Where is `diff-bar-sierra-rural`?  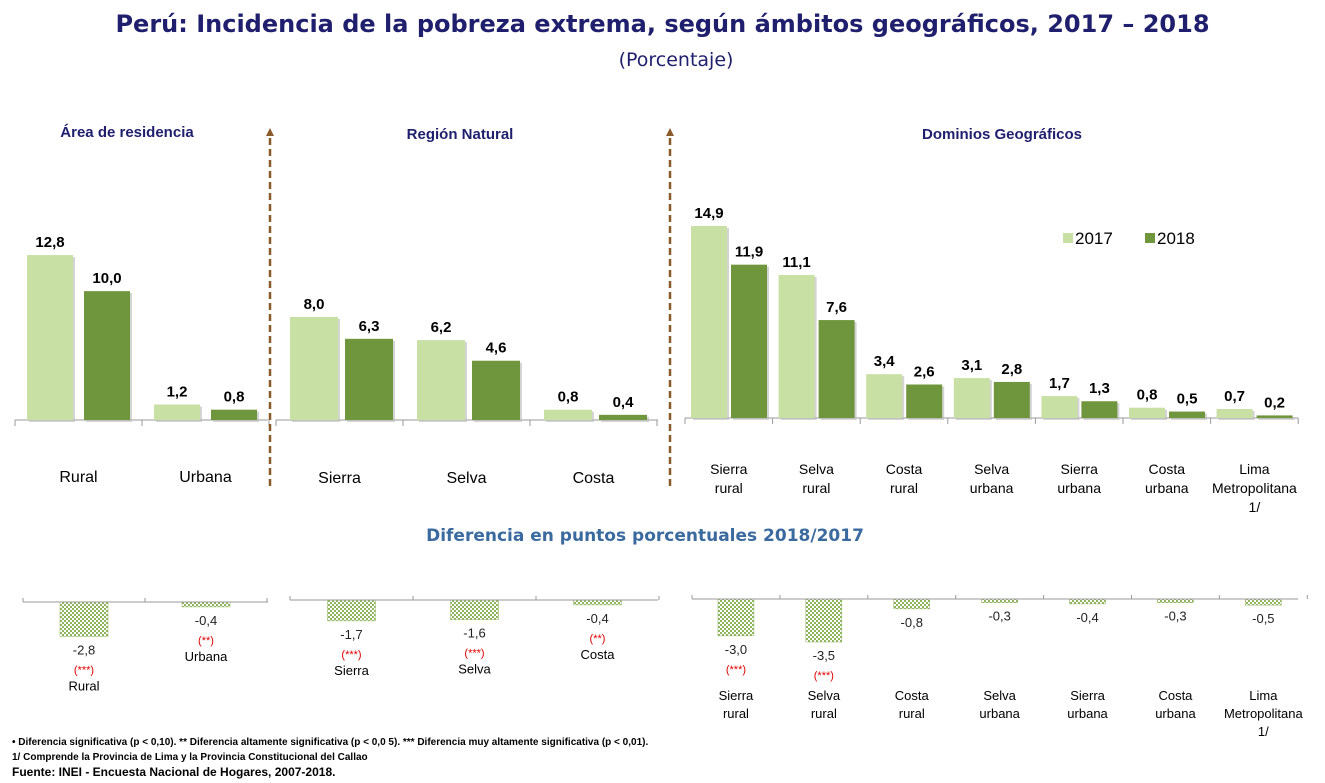 diff-bar-sierra-rural is located at coordinates (736, 617).